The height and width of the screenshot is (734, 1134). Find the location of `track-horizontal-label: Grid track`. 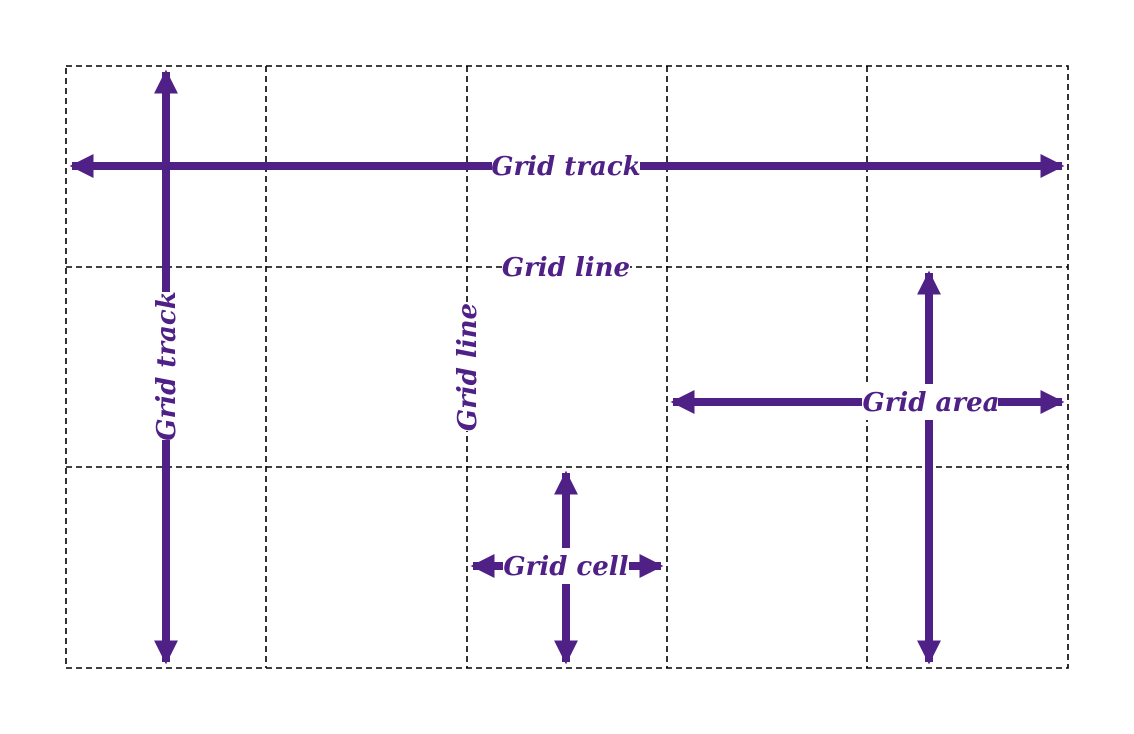

track-horizontal-label: Grid track is located at coordinates (565, 167).